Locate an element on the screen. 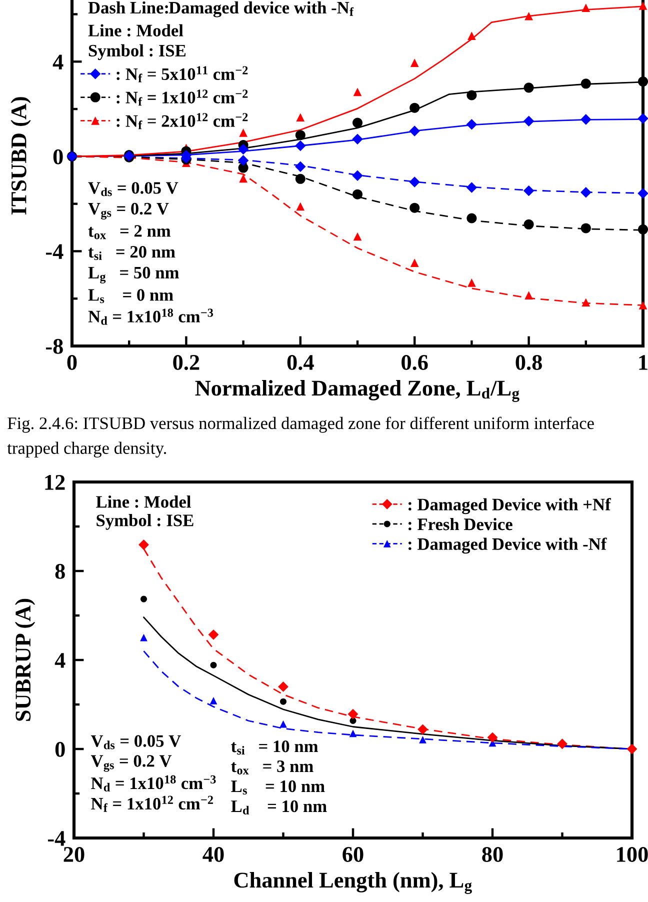 The height and width of the screenshot is (902, 648). annotation: Dash Line:Damaged device with -N$_{f}$ is located at coordinates (221, 9).